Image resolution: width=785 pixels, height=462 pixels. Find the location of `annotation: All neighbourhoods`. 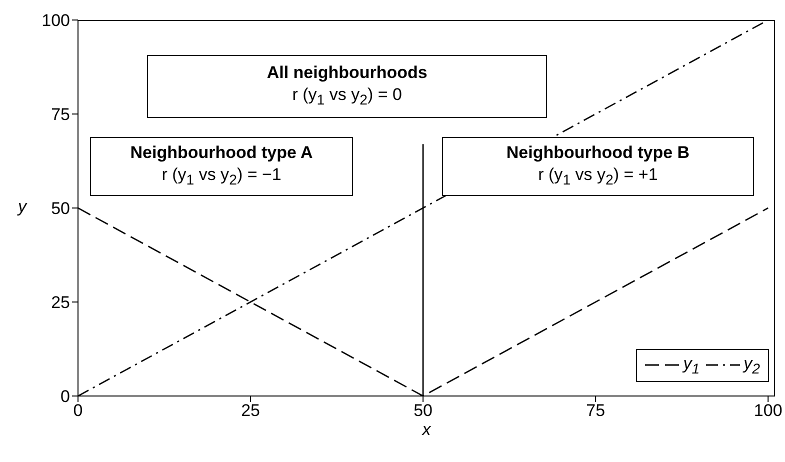

annotation: All neighbourhoods is located at coordinates (347, 72).